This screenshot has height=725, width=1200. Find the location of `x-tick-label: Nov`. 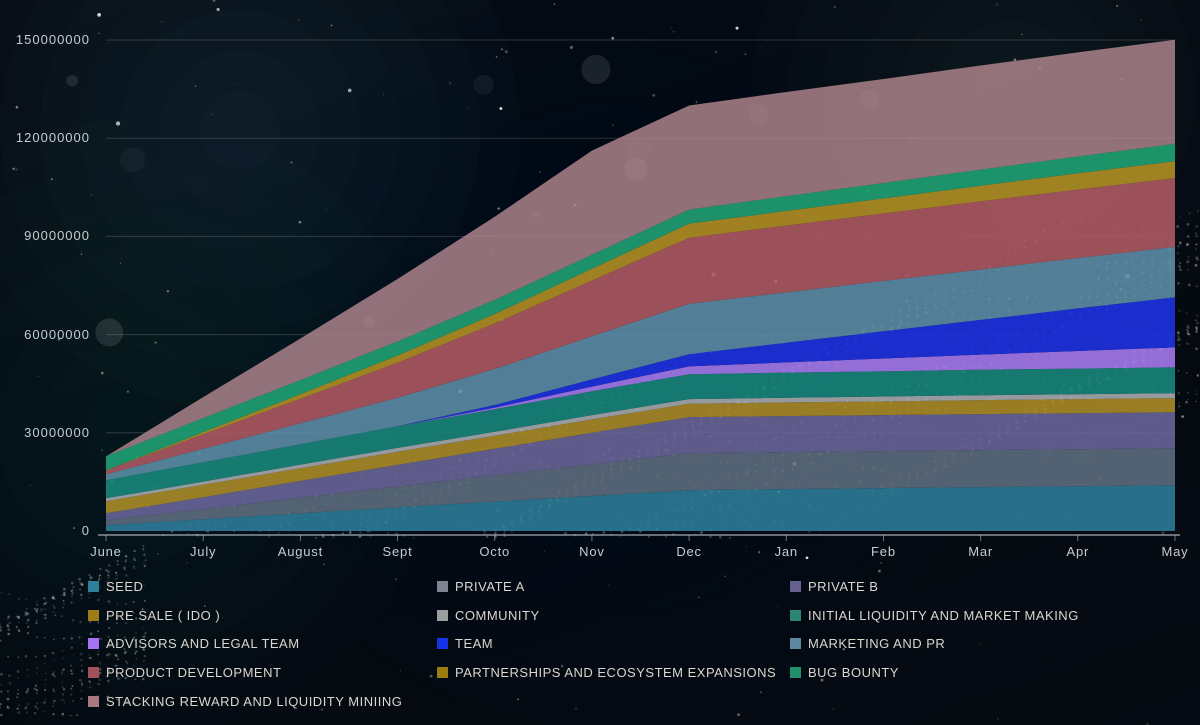

x-tick-label: Nov is located at coordinates (592, 551).